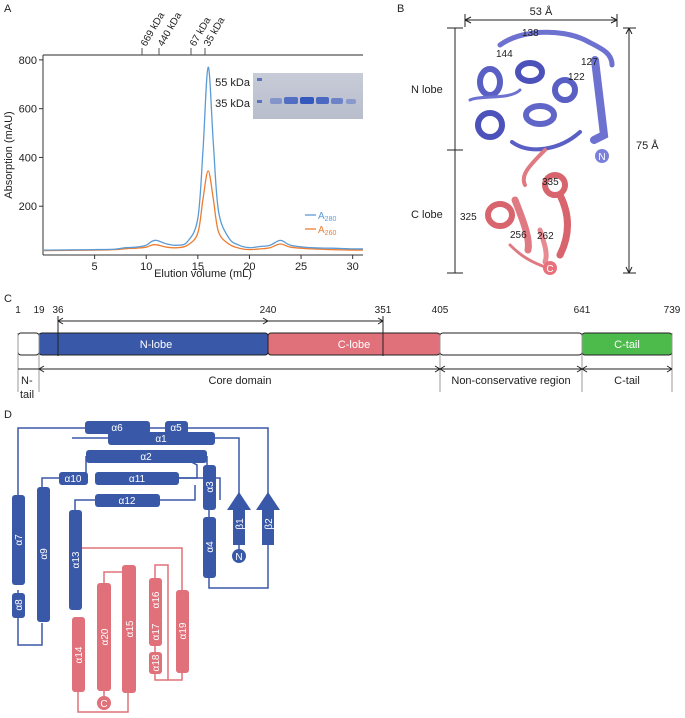  What do you see at coordinates (156, 345) in the screenshot?
I see `n-lobe-text: N-lobe` at bounding box center [156, 345].